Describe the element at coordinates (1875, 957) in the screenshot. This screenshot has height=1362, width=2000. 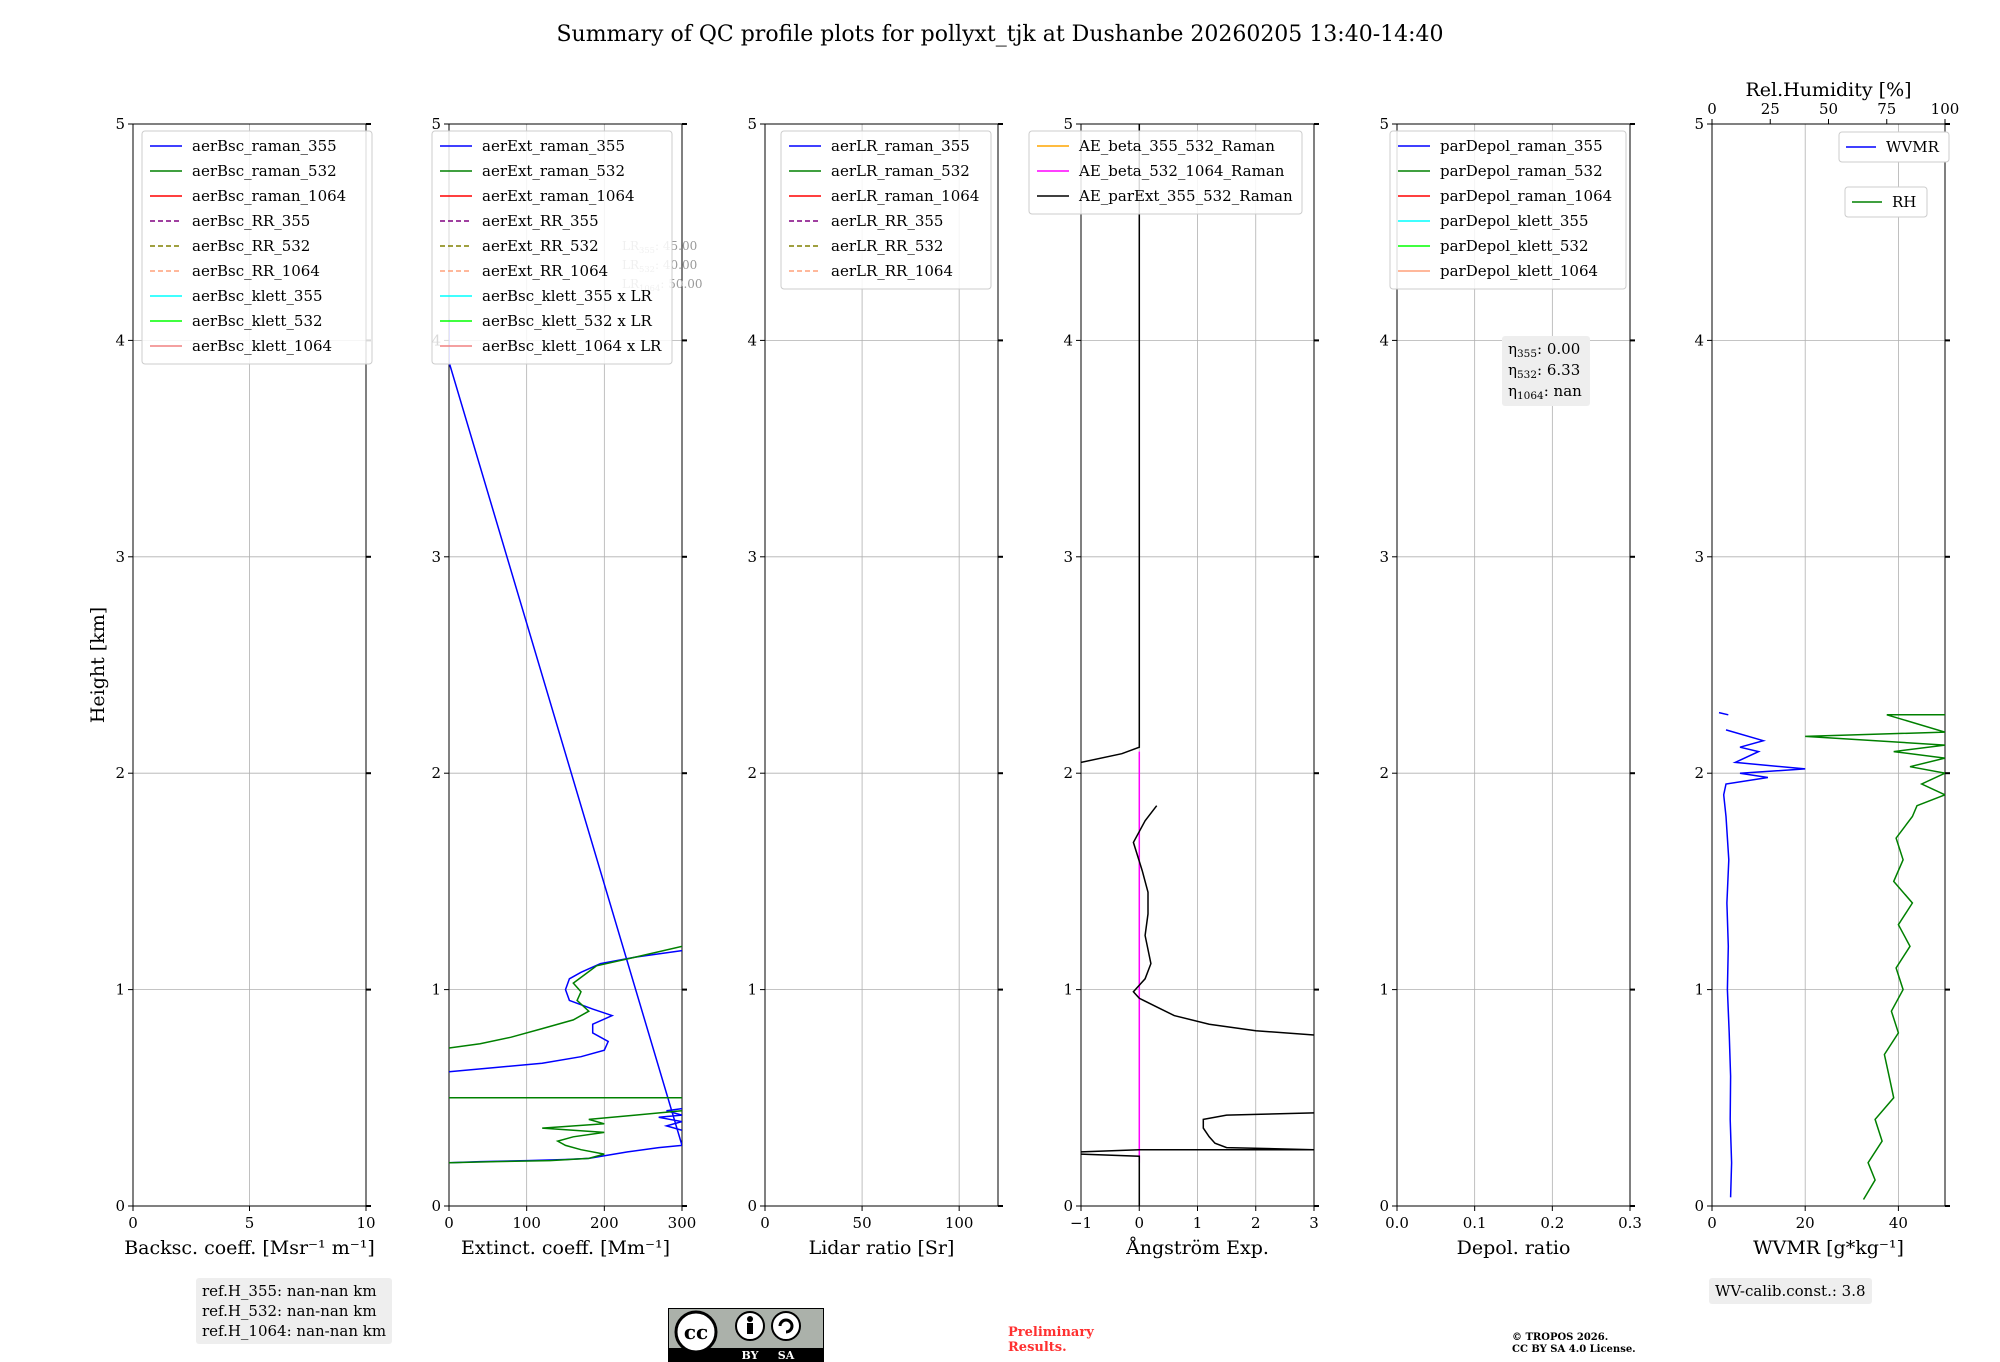
I see `series-RH` at that location.